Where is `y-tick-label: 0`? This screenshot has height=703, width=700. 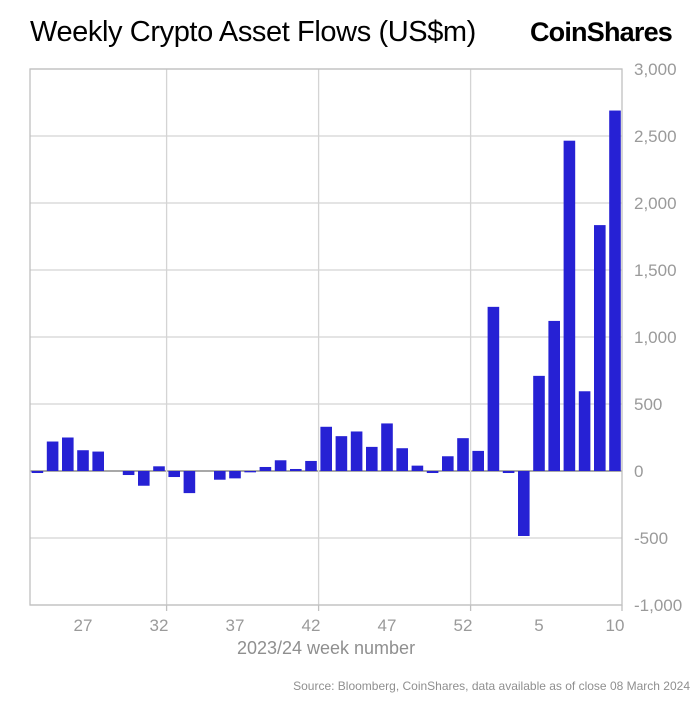 y-tick-label: 0 is located at coordinates (638, 471).